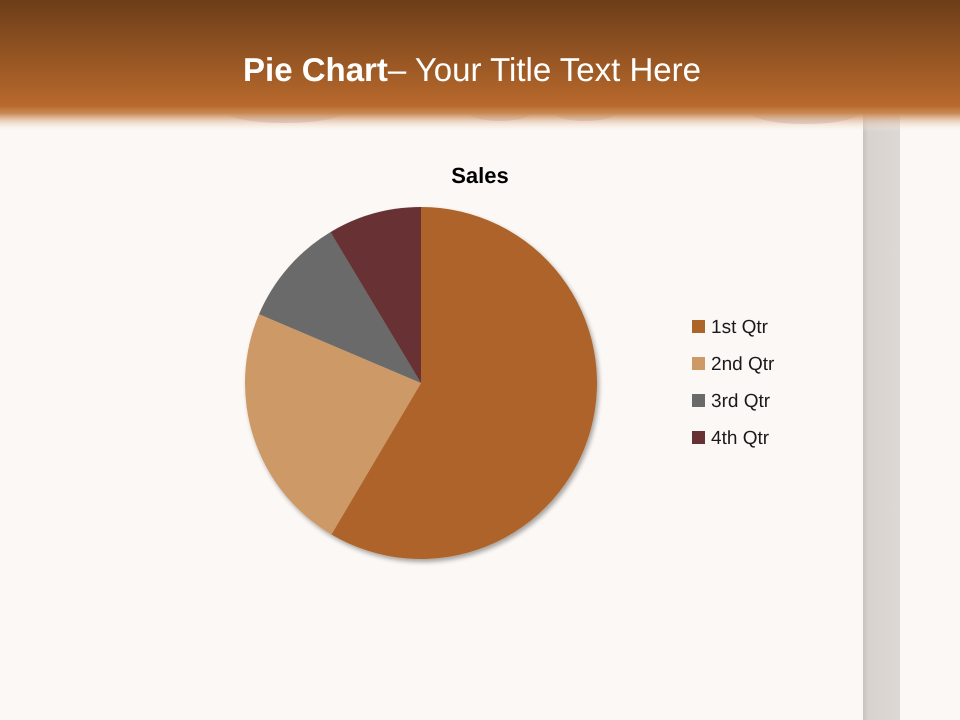 The height and width of the screenshot is (720, 960). Describe the element at coordinates (472, 69) in the screenshot. I see `chart-title: Pie Chart– Your Title Text Here` at that location.